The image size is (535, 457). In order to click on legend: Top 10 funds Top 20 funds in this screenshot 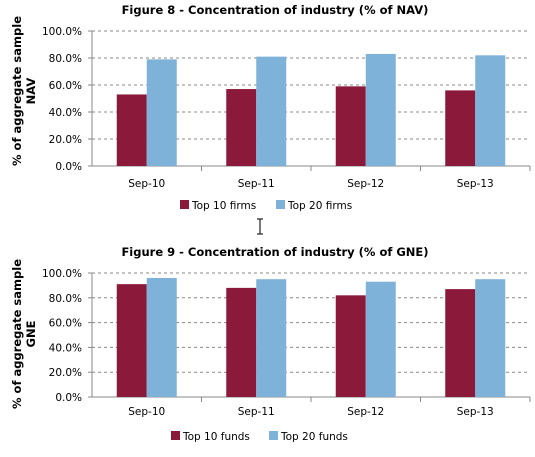, I will do `click(259, 437)`.